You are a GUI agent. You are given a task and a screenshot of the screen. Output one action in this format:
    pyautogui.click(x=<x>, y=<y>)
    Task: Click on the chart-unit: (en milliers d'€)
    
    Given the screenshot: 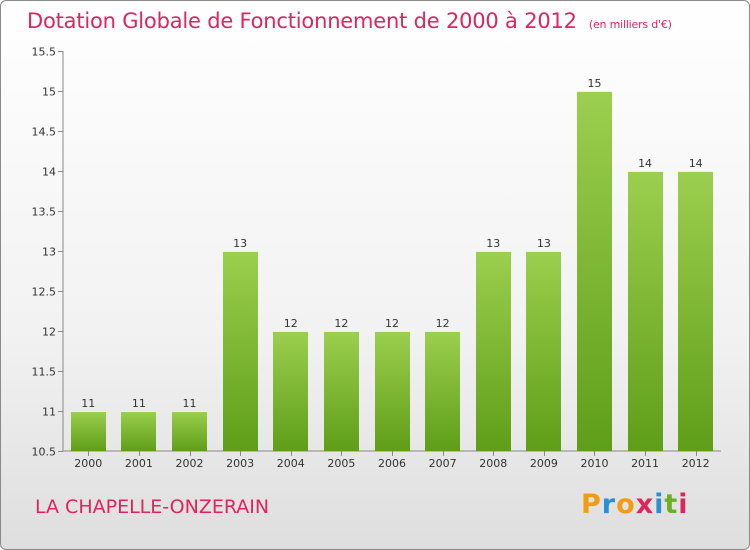 What is the action you would take?
    pyautogui.click(x=630, y=24)
    